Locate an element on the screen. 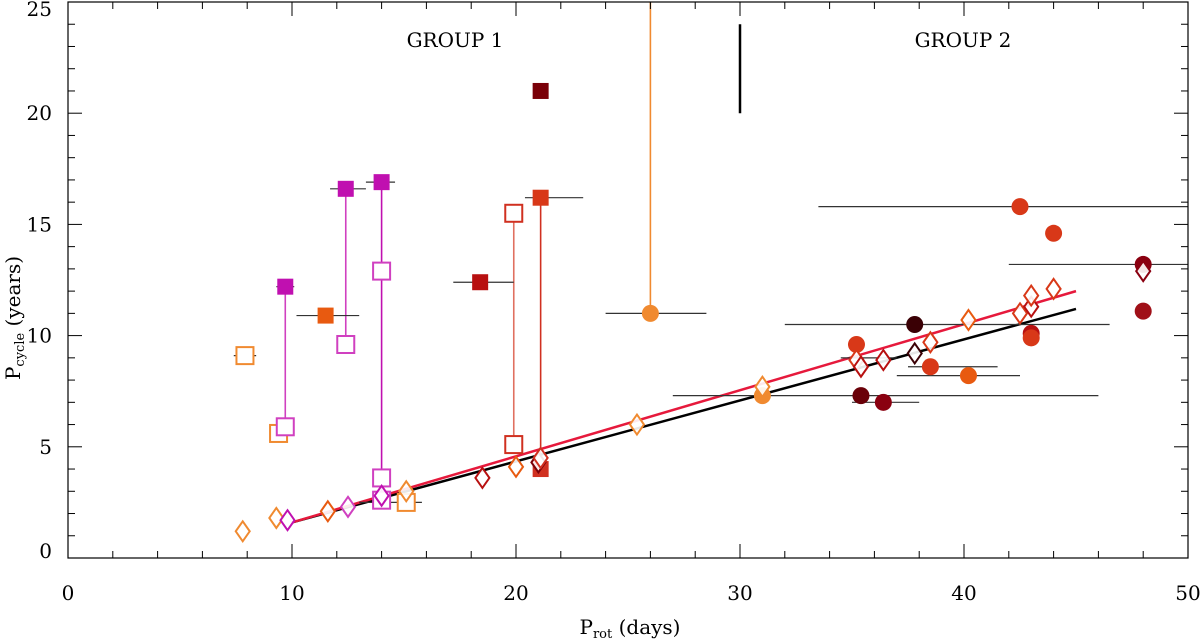 The width and height of the screenshot is (1200, 640). y-axis-sub: cycle is located at coordinates (20, 350).